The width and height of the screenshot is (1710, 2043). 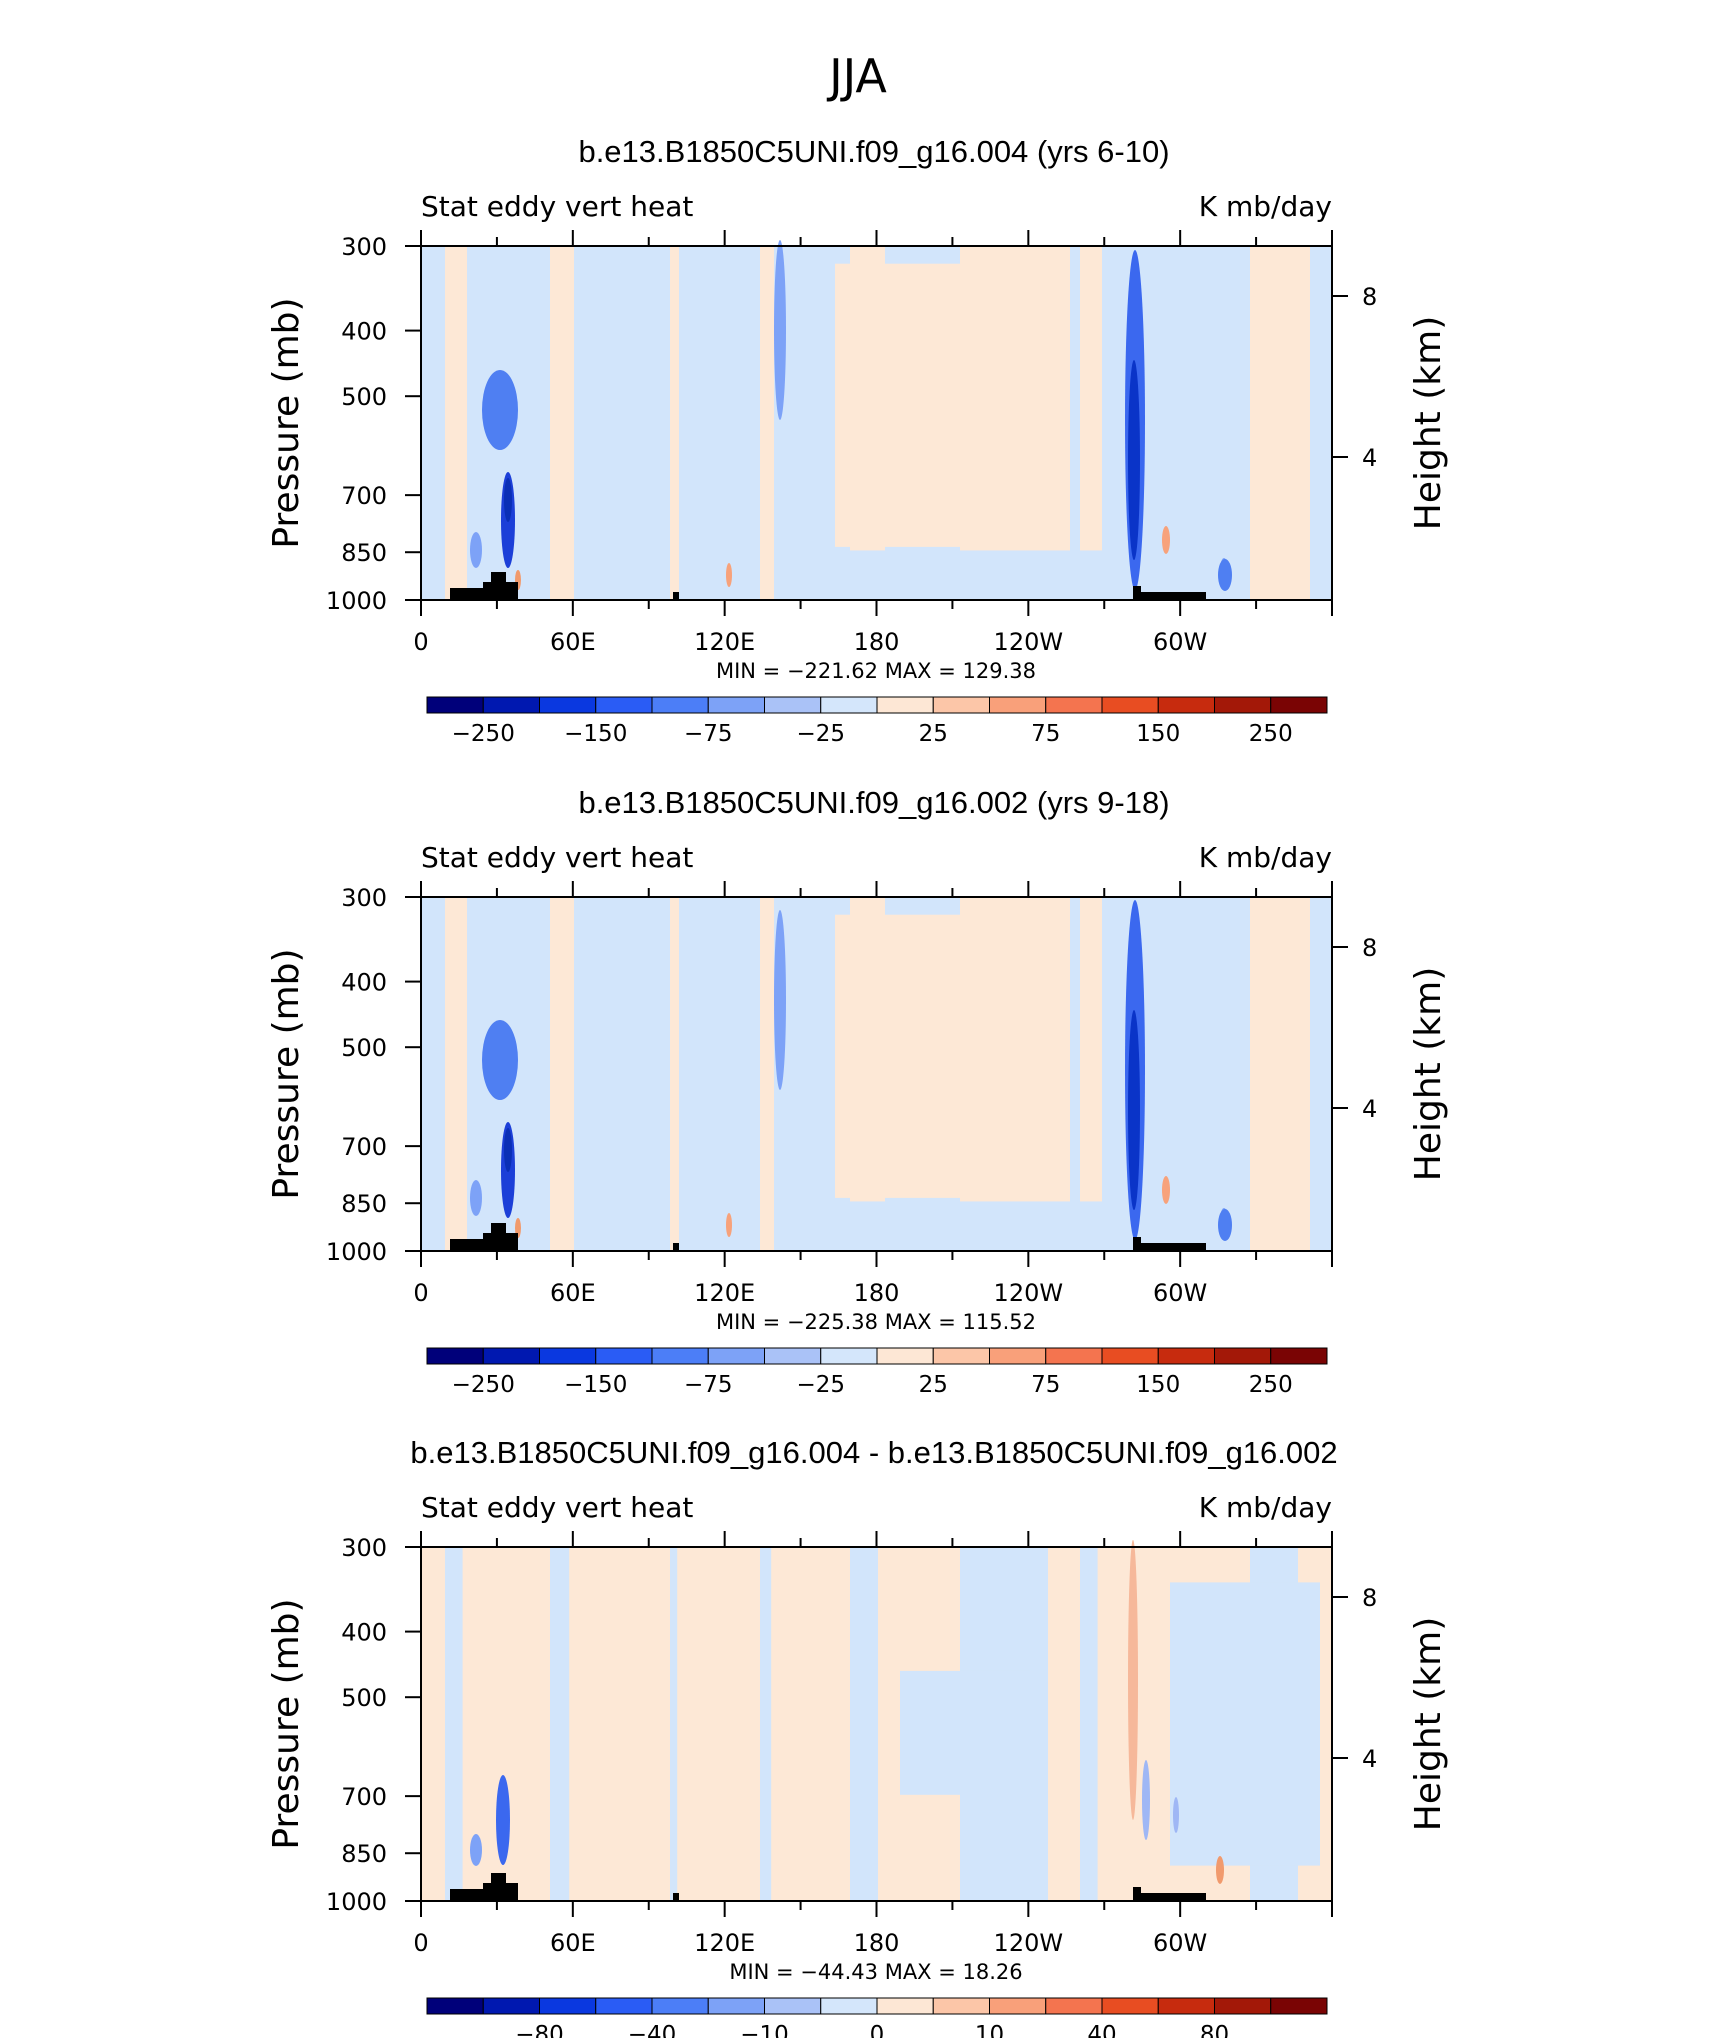 What do you see at coordinates (1428, 1724) in the screenshot?
I see `y2-axis-label: Height (km)` at bounding box center [1428, 1724].